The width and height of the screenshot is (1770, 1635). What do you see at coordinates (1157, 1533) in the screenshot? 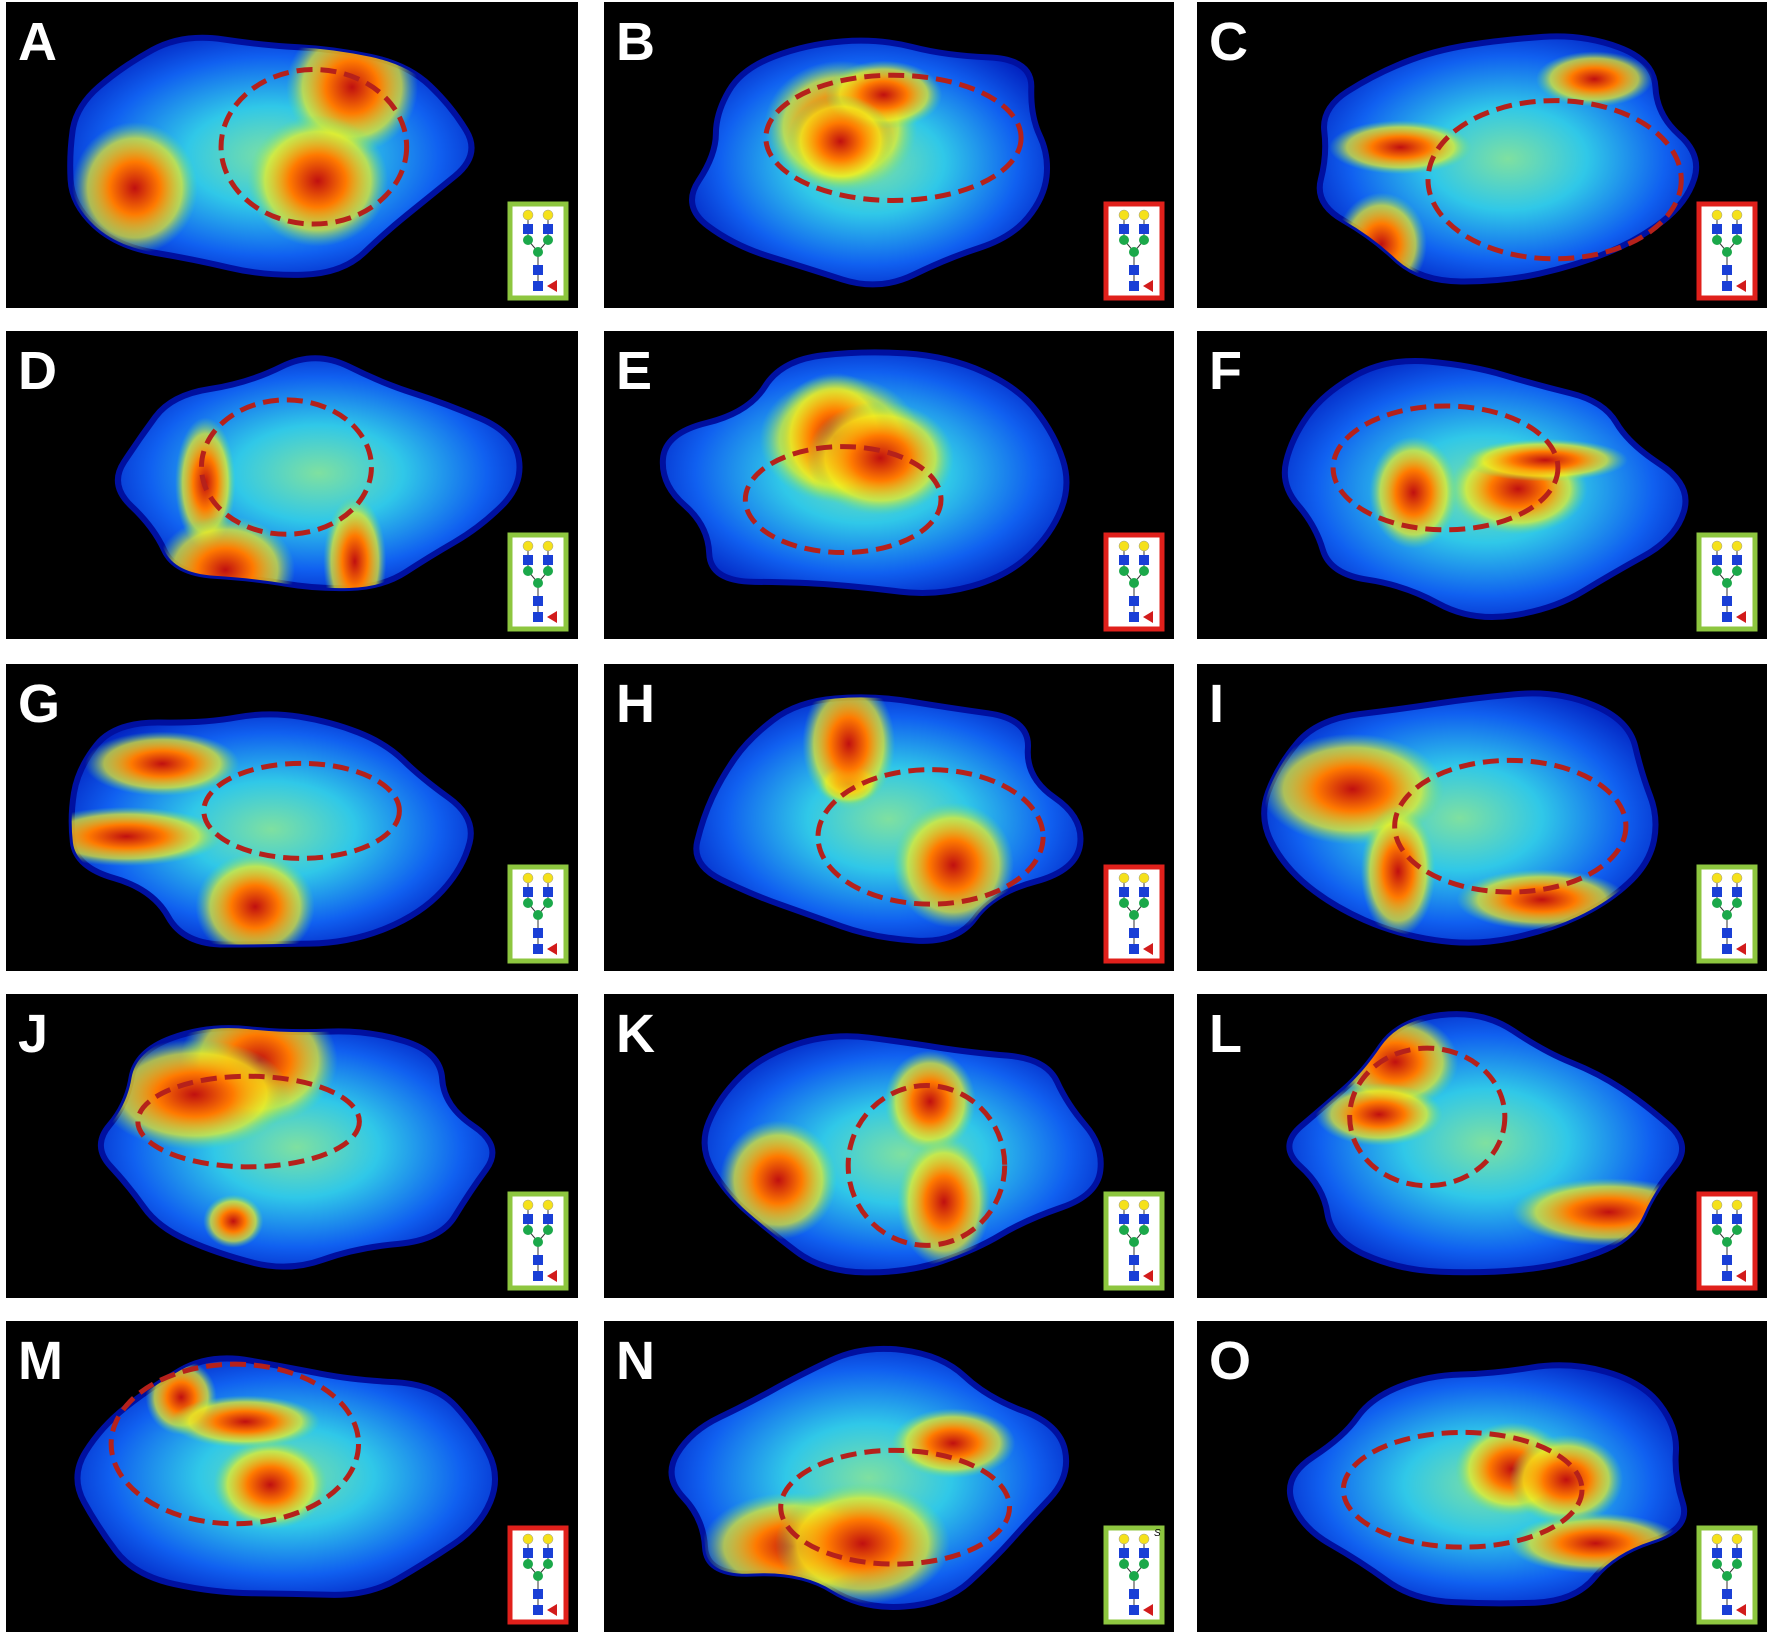
I see `glycan-text: S` at bounding box center [1157, 1533].